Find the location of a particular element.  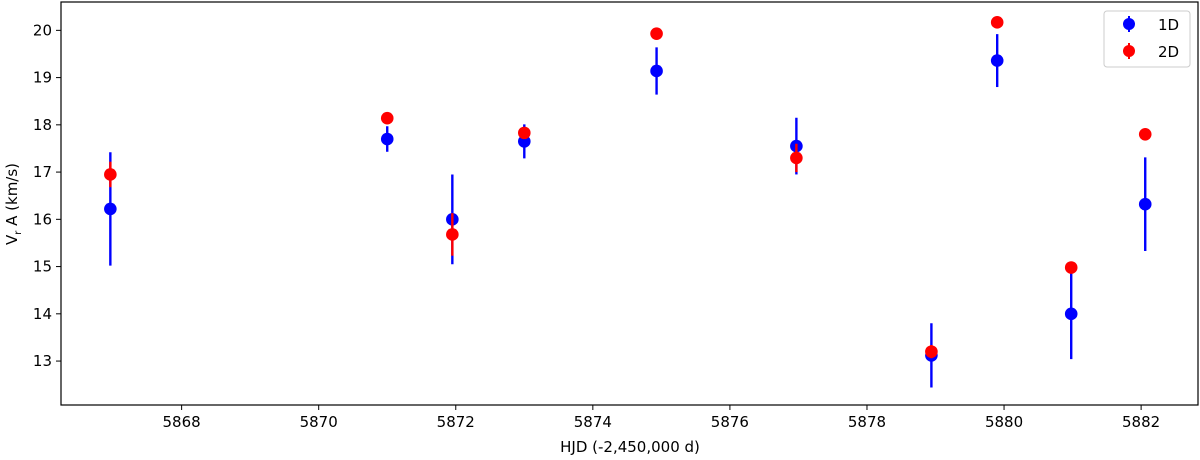

x-tick-label: 5874 is located at coordinates (593, 422).